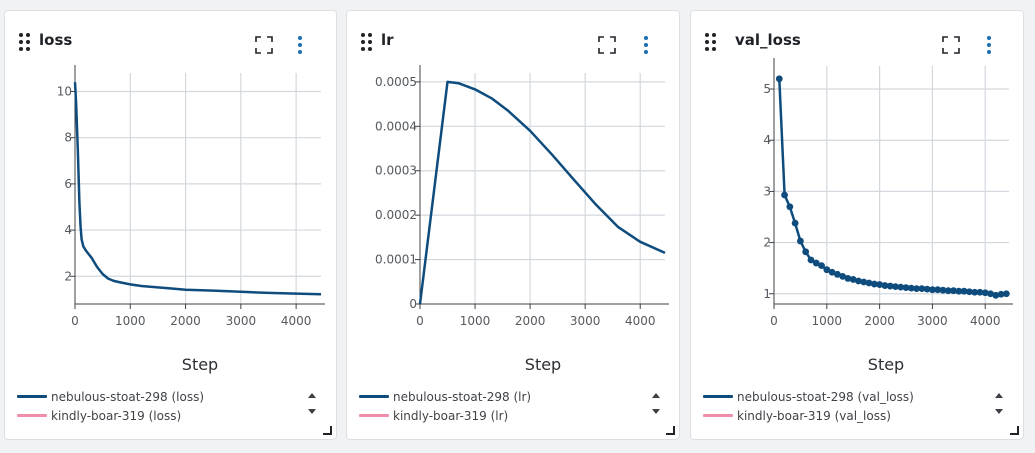 This screenshot has height=453, width=1035. Describe the element at coordinates (396, 82) in the screenshot. I see `y-tick-label: 0.0005` at that location.